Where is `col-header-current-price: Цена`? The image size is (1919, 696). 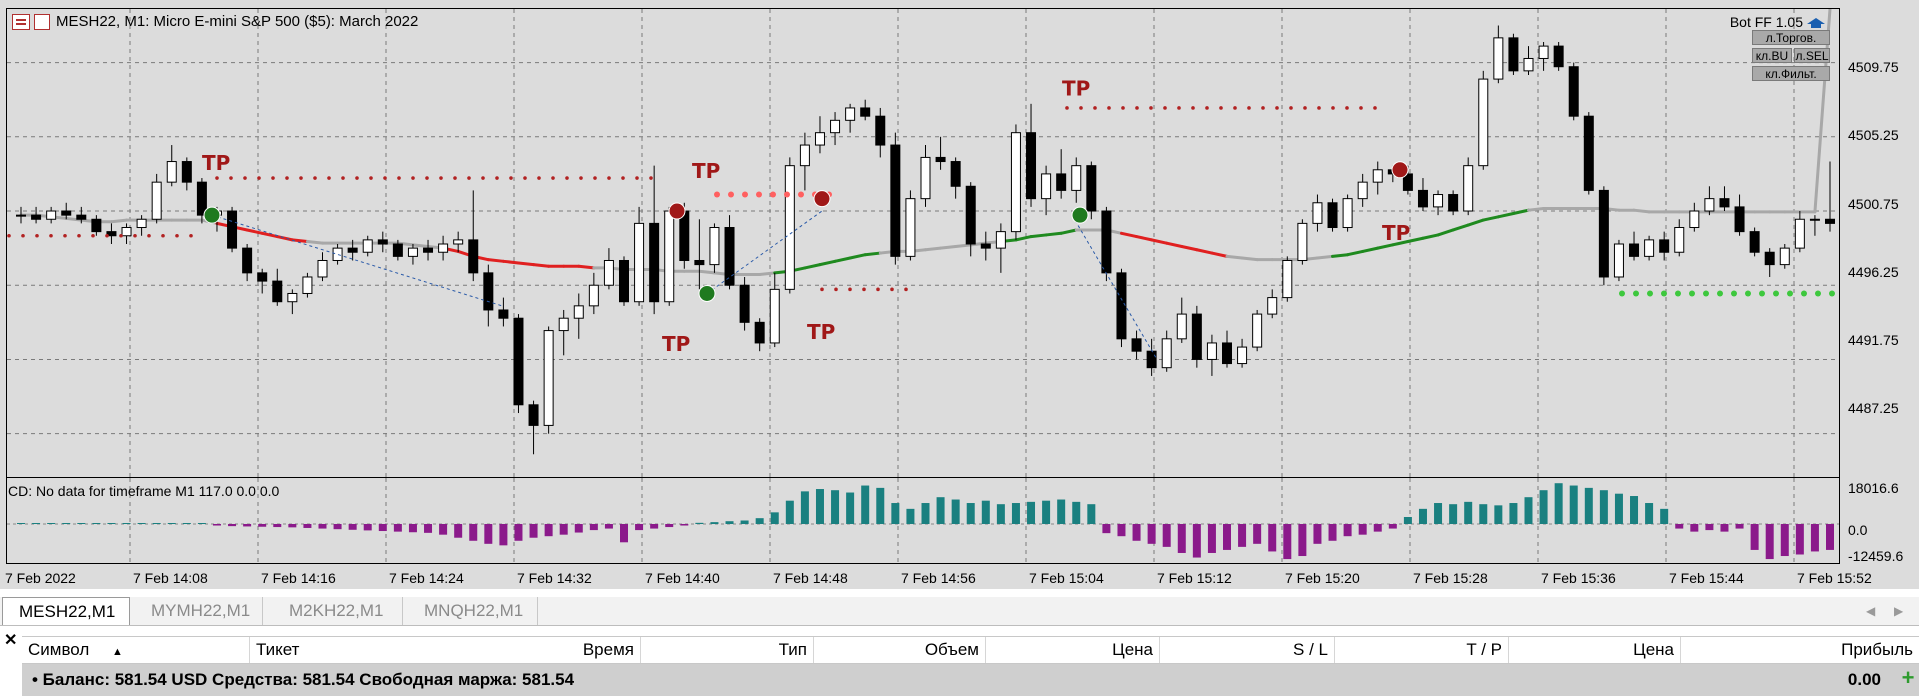 col-header-current-price: Цена is located at coordinates (1595, 650).